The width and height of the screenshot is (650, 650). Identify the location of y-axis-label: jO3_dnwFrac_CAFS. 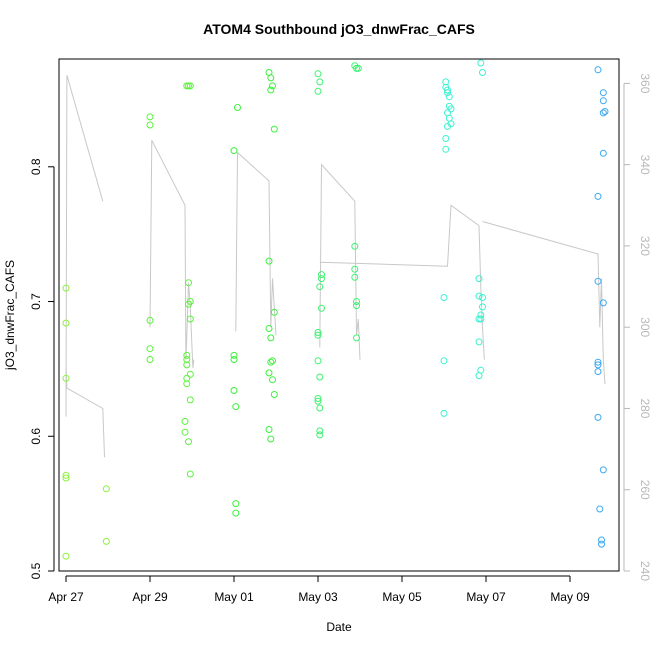
(10, 315).